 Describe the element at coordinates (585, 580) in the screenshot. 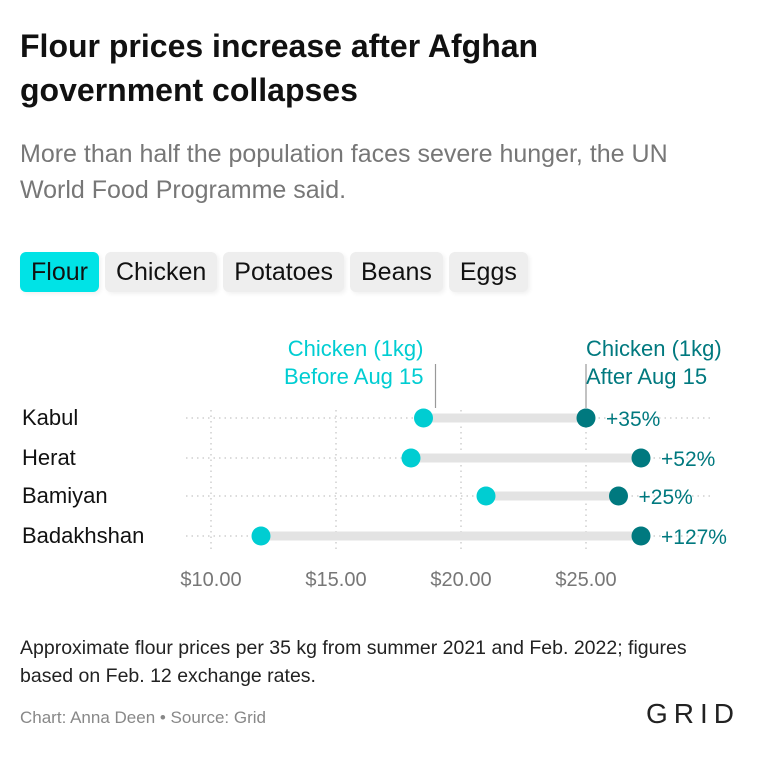

I see `x-tick-label: $25.00` at that location.